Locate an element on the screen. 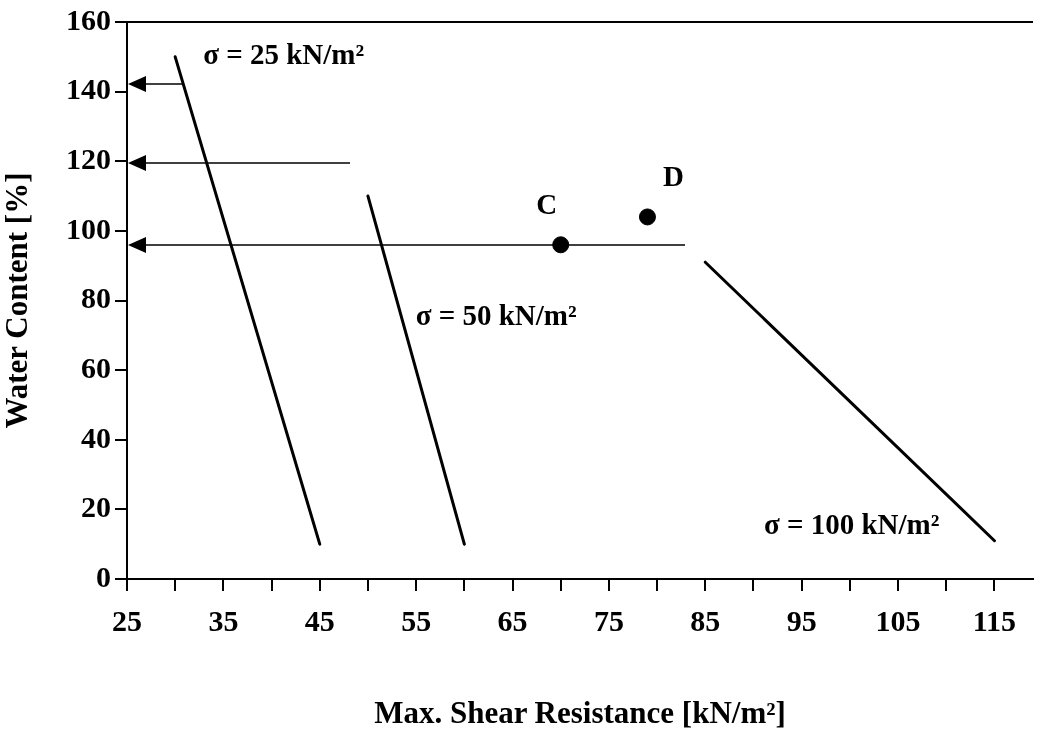 The image size is (1042, 738). x-tick-label: 105 is located at coordinates (898, 620).